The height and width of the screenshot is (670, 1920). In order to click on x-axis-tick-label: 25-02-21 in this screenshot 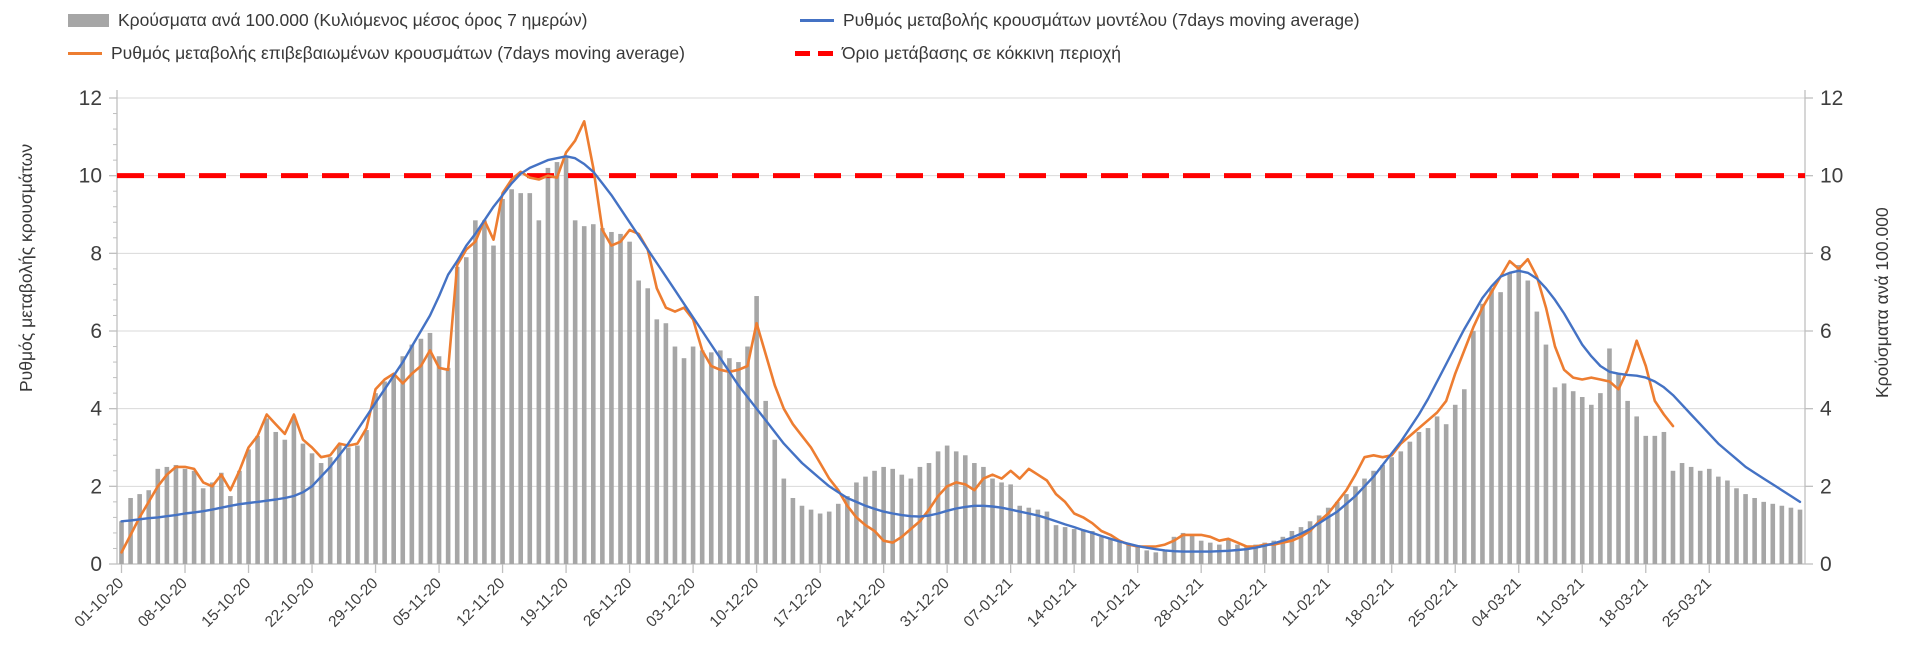, I will do `click(1433, 603)`.